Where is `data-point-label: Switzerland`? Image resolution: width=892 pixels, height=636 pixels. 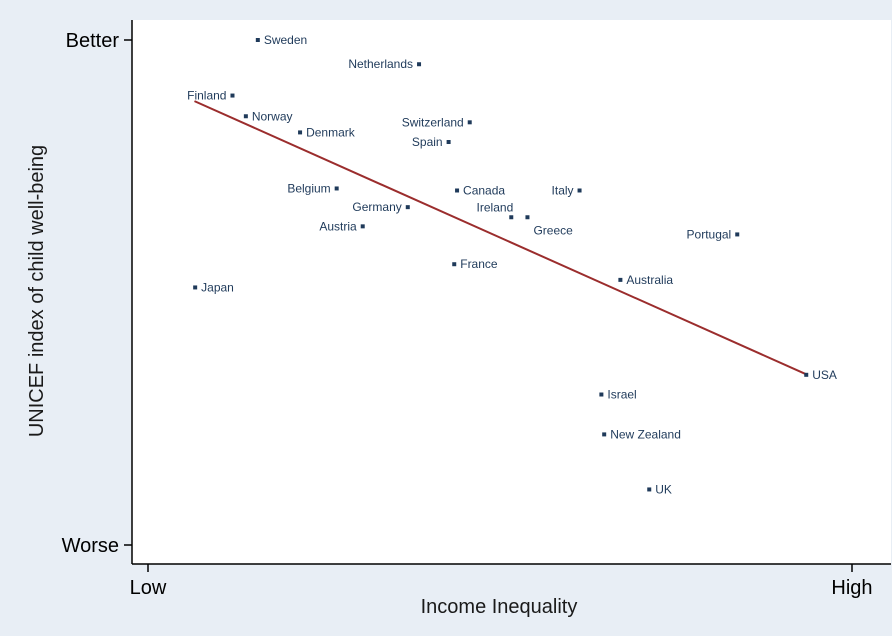 data-point-label: Switzerland is located at coordinates (433, 122).